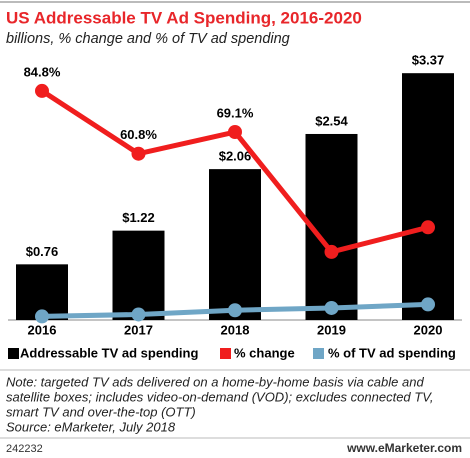 The width and height of the screenshot is (470, 458). Describe the element at coordinates (331, 120) in the screenshot. I see `data-label: $2.54` at that location.